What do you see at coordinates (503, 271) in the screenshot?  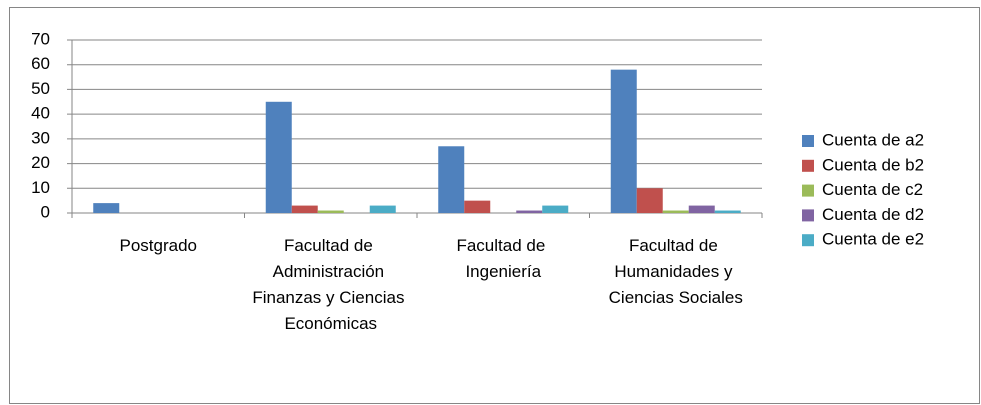 I see `label-line: Ingeniería` at bounding box center [503, 271].